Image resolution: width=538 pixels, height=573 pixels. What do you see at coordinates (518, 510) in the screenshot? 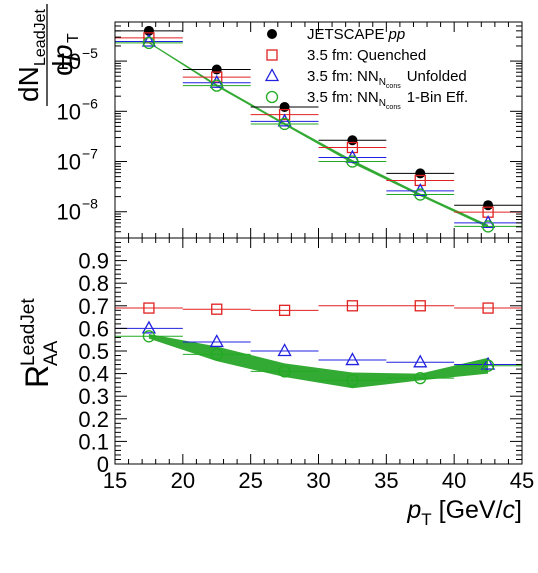
I see `x-axis-label-part: ]` at bounding box center [518, 510].